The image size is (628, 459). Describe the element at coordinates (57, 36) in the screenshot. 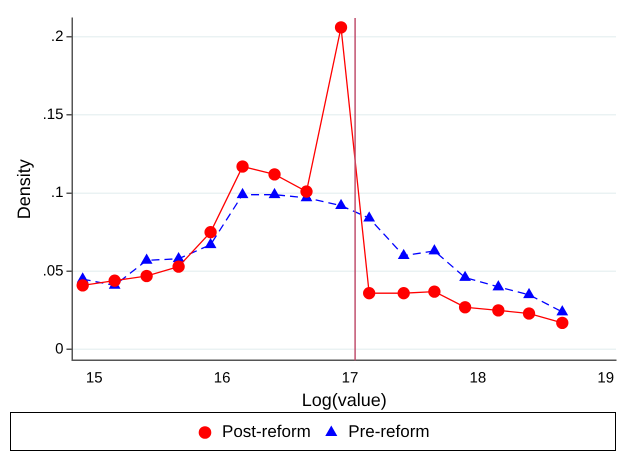

I see `y-tick-label: .2` at that location.